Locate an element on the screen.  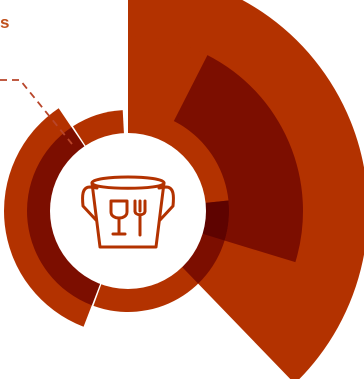
fragile-glass-fork-icon is located at coordinates (128, 212).